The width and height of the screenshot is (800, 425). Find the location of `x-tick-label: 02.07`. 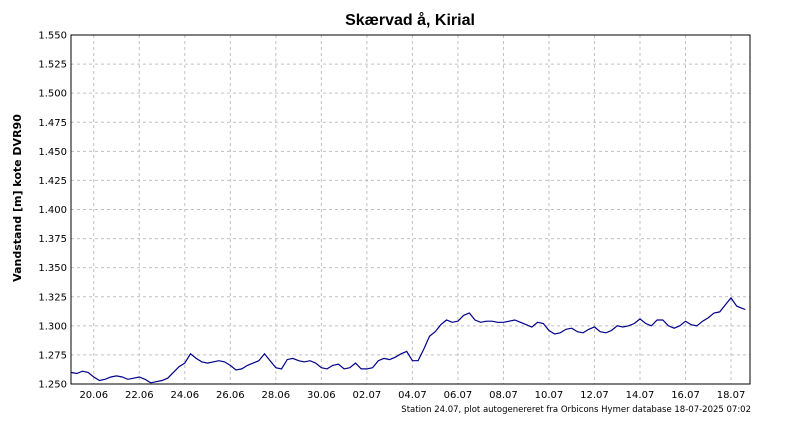

x-tick-label: 02.07 is located at coordinates (367, 395).